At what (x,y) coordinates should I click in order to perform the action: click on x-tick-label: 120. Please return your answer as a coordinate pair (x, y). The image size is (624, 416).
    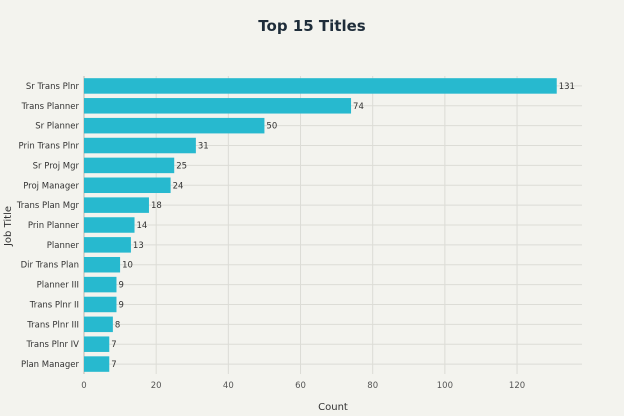
    Looking at the image, I should click on (517, 386).